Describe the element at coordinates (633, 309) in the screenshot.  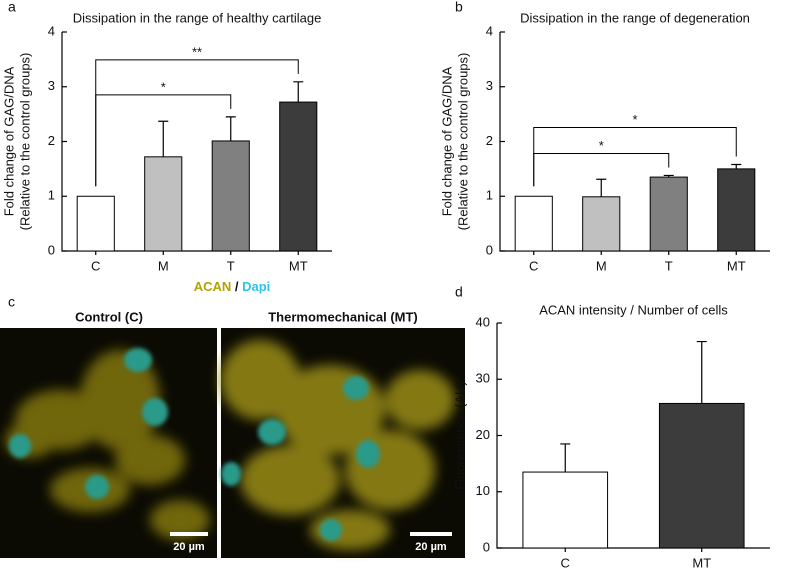
I see `chart-title: ACAN intensity / Number of cells` at that location.